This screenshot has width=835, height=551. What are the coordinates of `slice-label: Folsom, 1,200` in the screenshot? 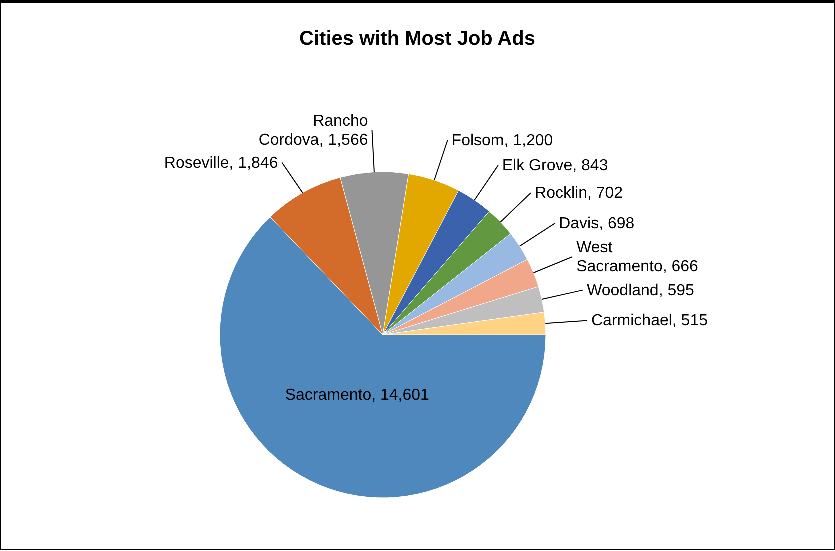 It's located at (503, 141).